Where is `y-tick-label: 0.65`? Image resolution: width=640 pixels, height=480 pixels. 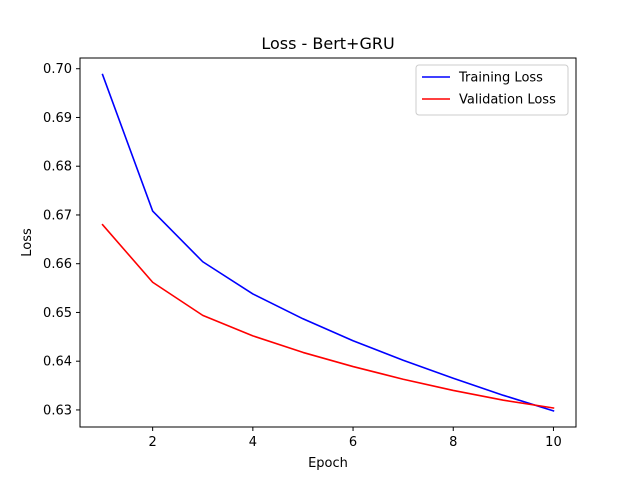 y-tick-label: 0.65 is located at coordinates (57, 313).